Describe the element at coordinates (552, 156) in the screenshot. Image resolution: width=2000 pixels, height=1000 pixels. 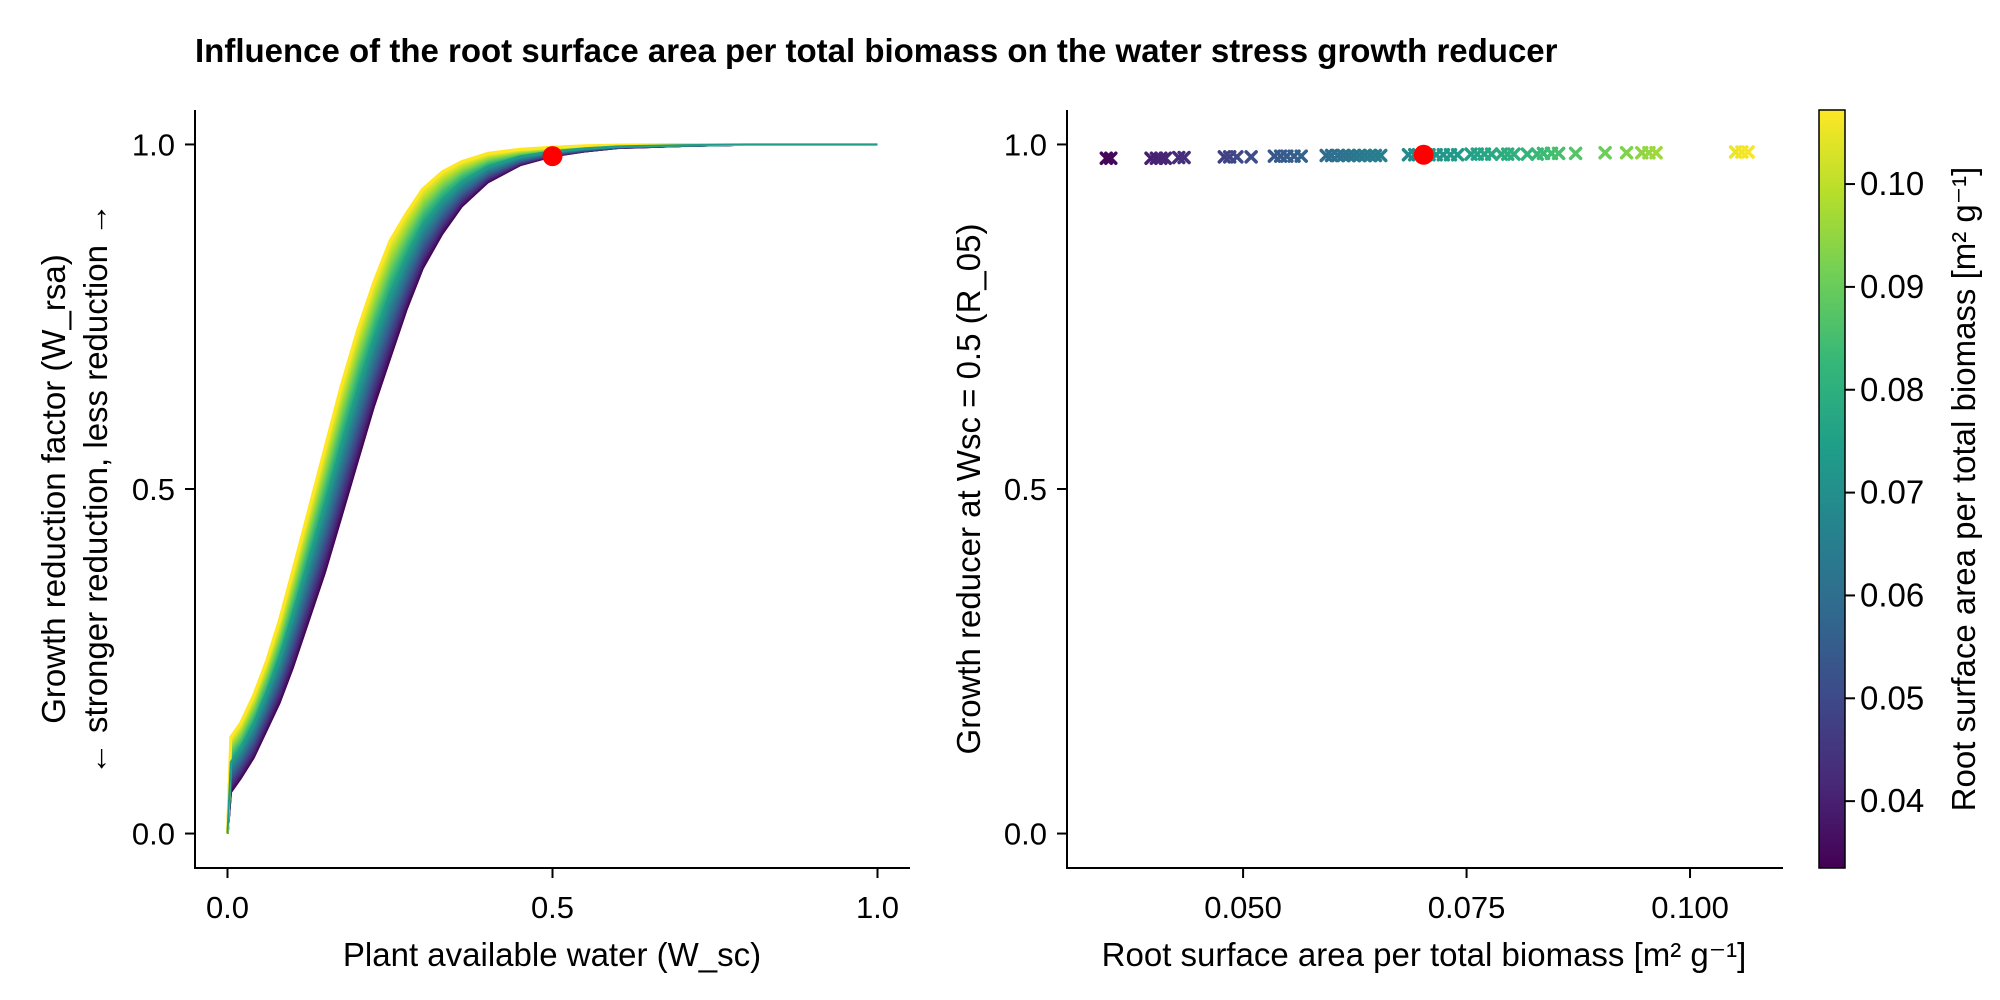
I see `left-highlight-point` at that location.